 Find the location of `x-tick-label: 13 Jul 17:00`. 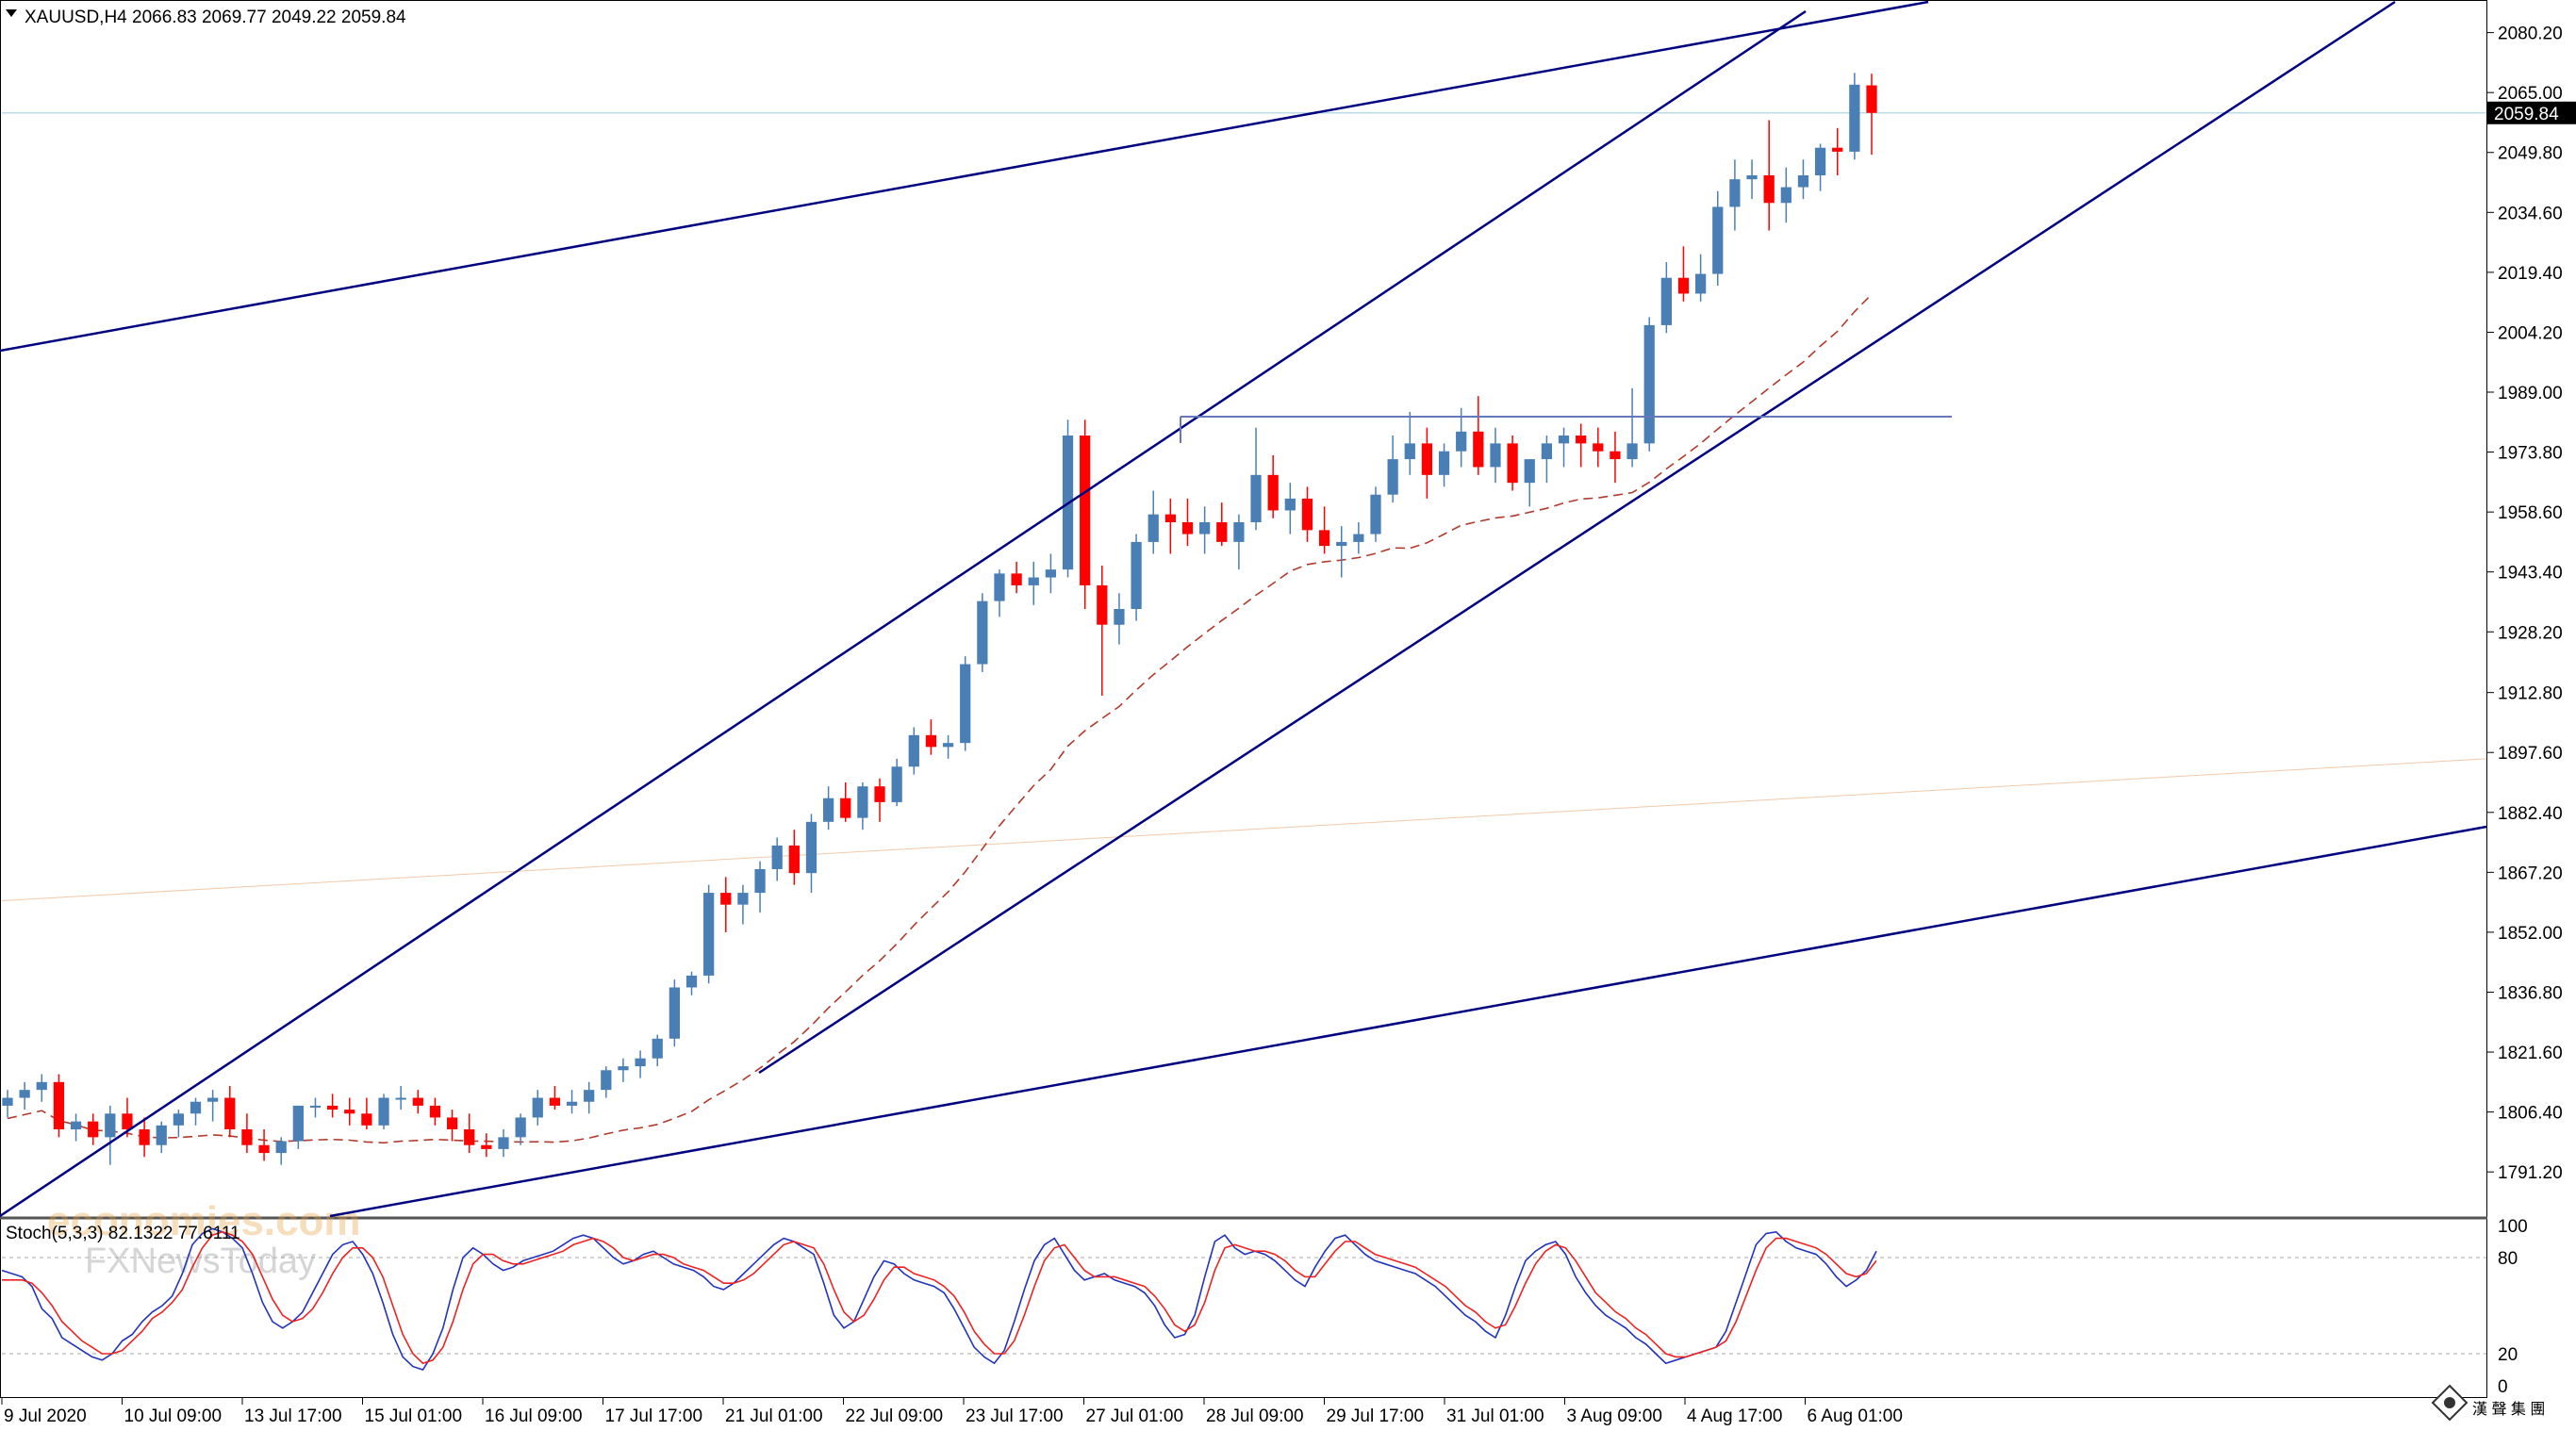

x-tick-label: 13 Jul 17:00 is located at coordinates (293, 1416).